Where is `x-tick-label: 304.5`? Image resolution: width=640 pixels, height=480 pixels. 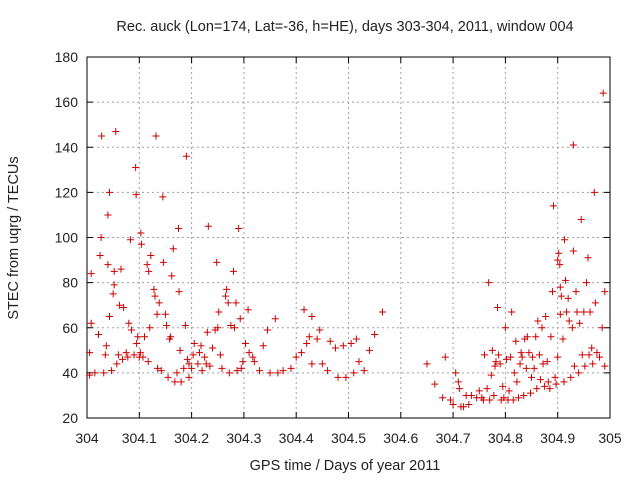 x-tick-label: 304.5 is located at coordinates (348, 438).